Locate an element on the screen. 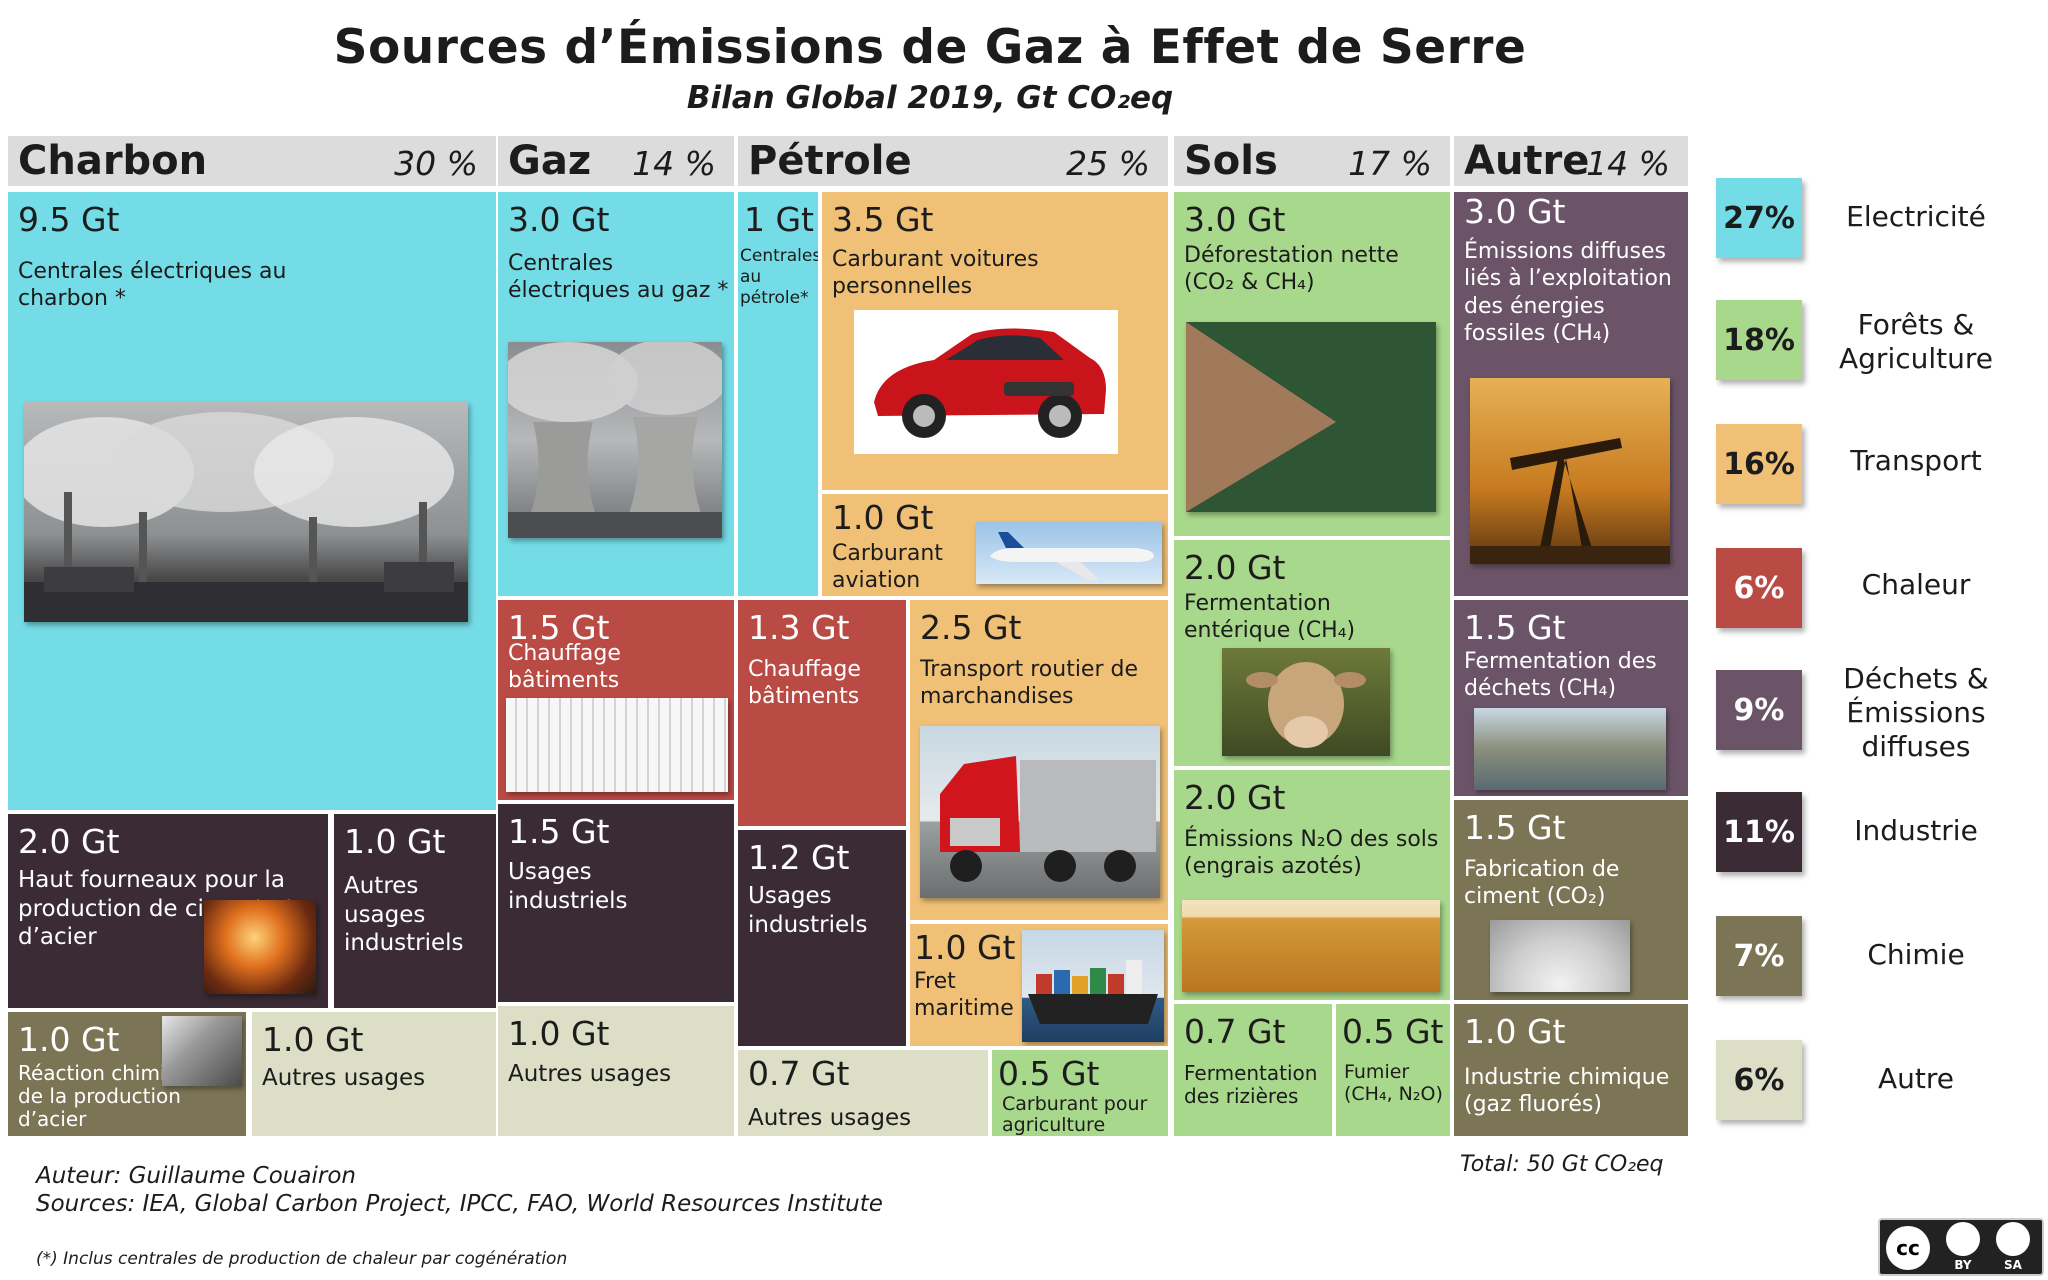 Image resolution: width=2048 pixels, height=1280 pixels. legend-label-chimie: Chimie is located at coordinates (1916, 954).